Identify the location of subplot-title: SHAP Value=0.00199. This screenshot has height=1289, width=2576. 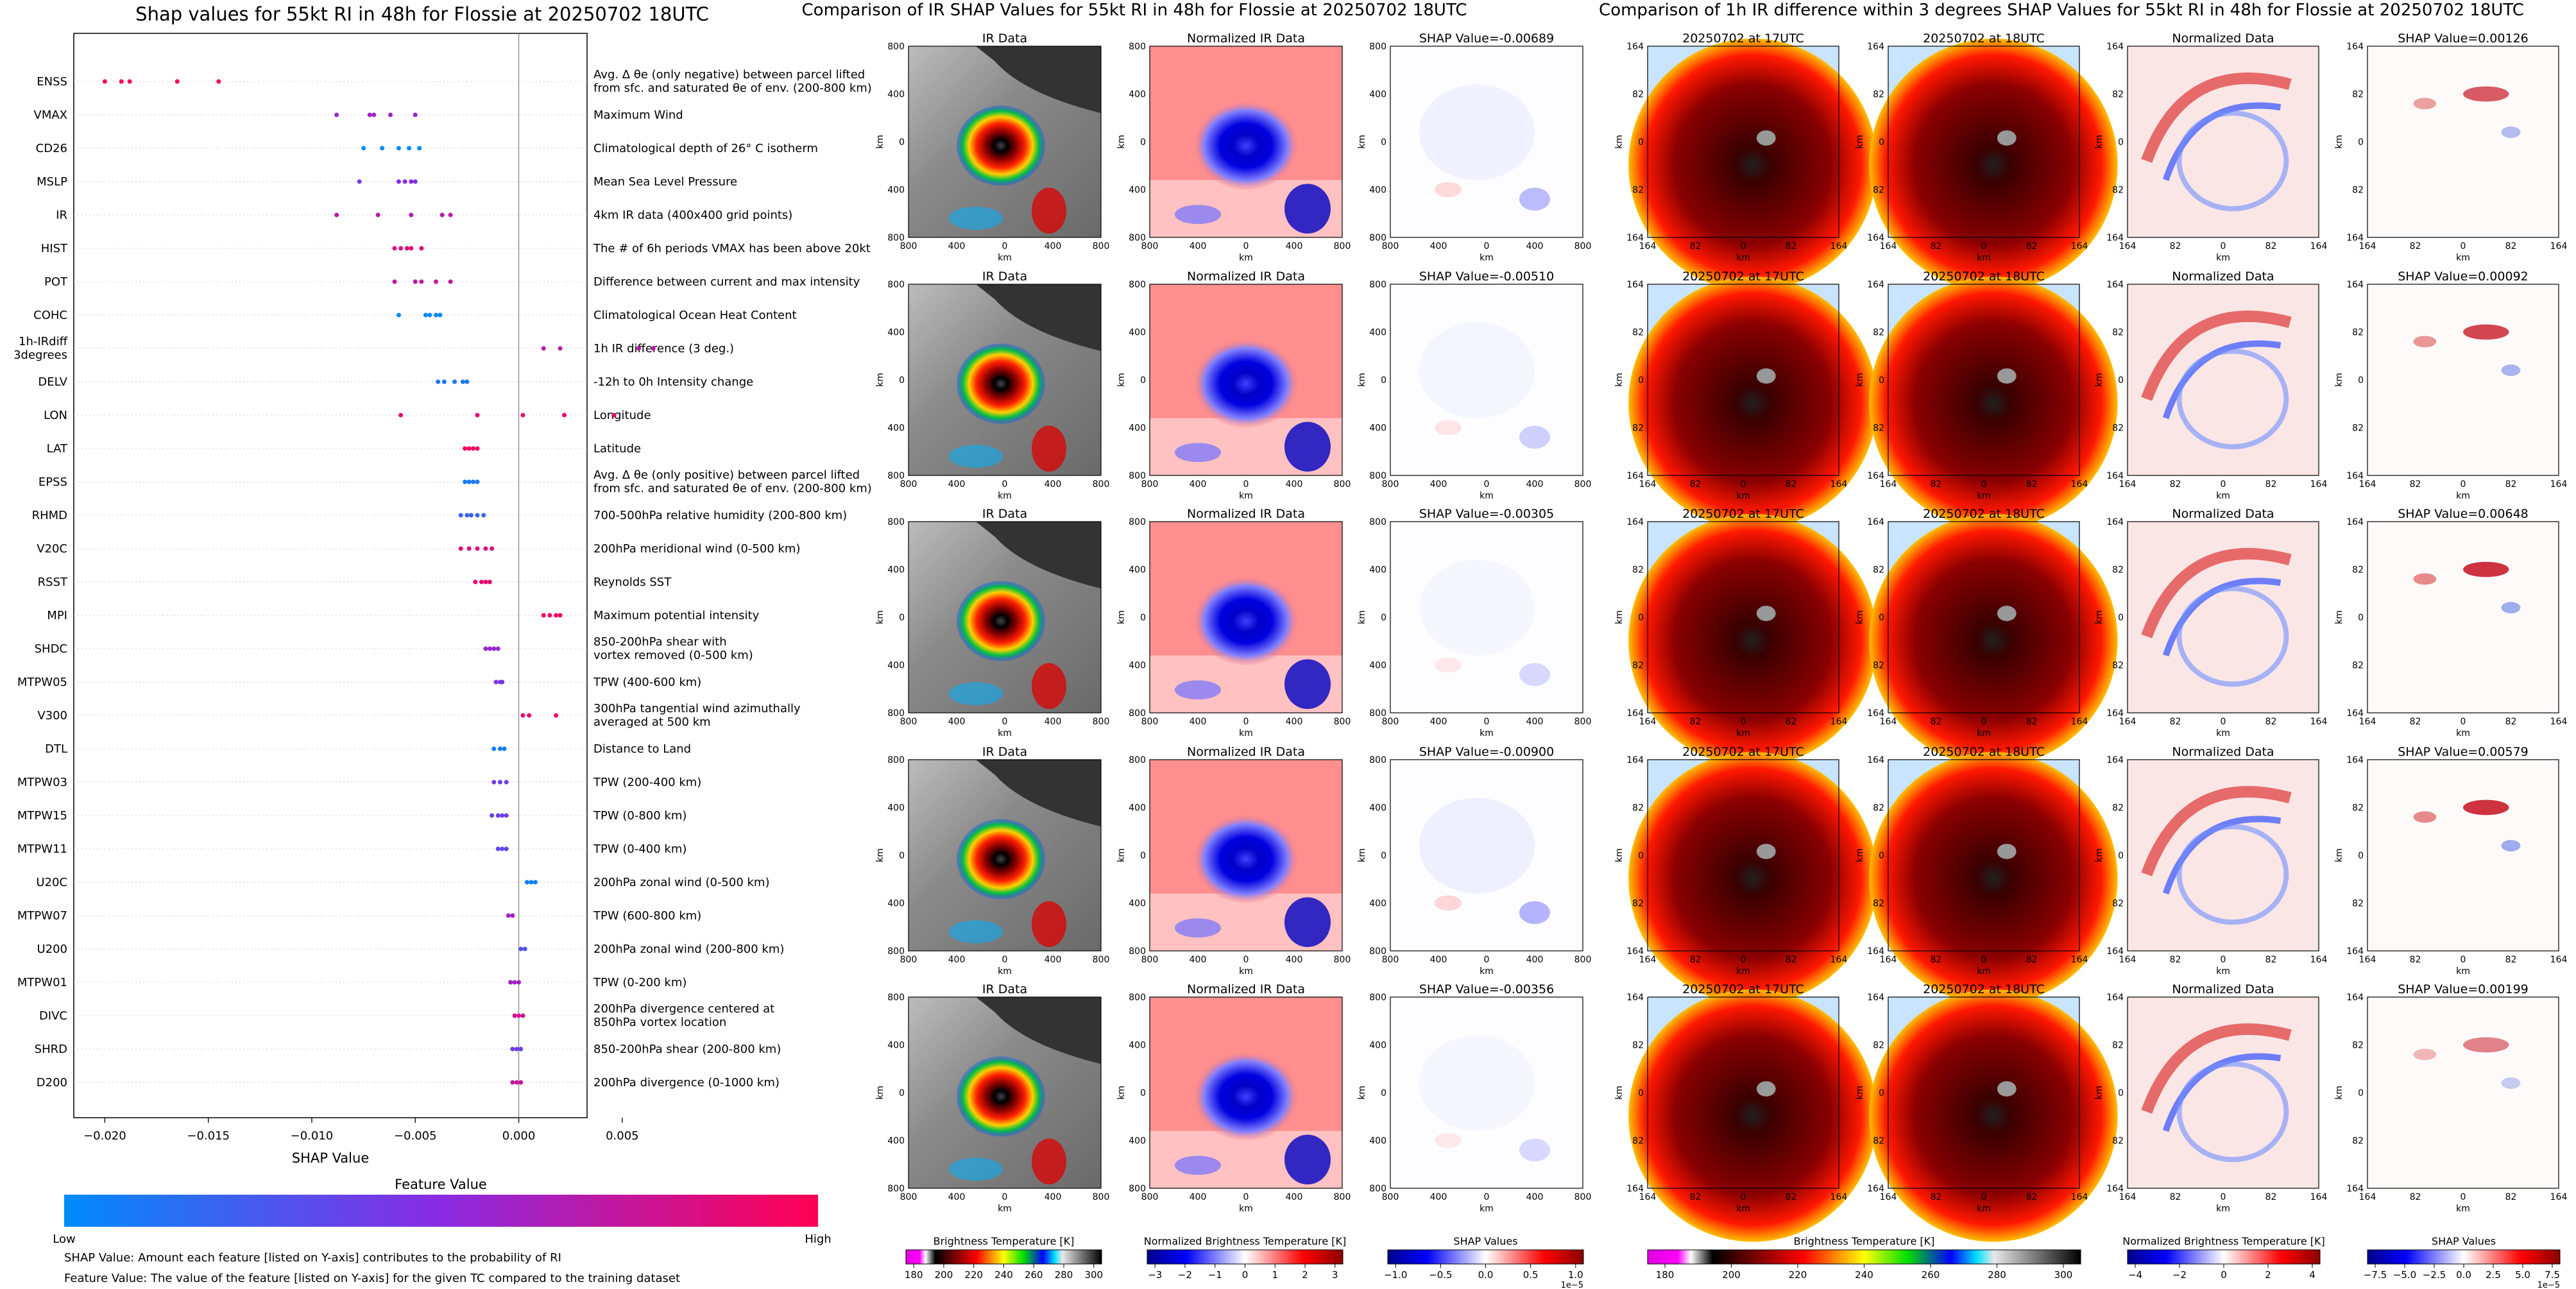
(2463, 989).